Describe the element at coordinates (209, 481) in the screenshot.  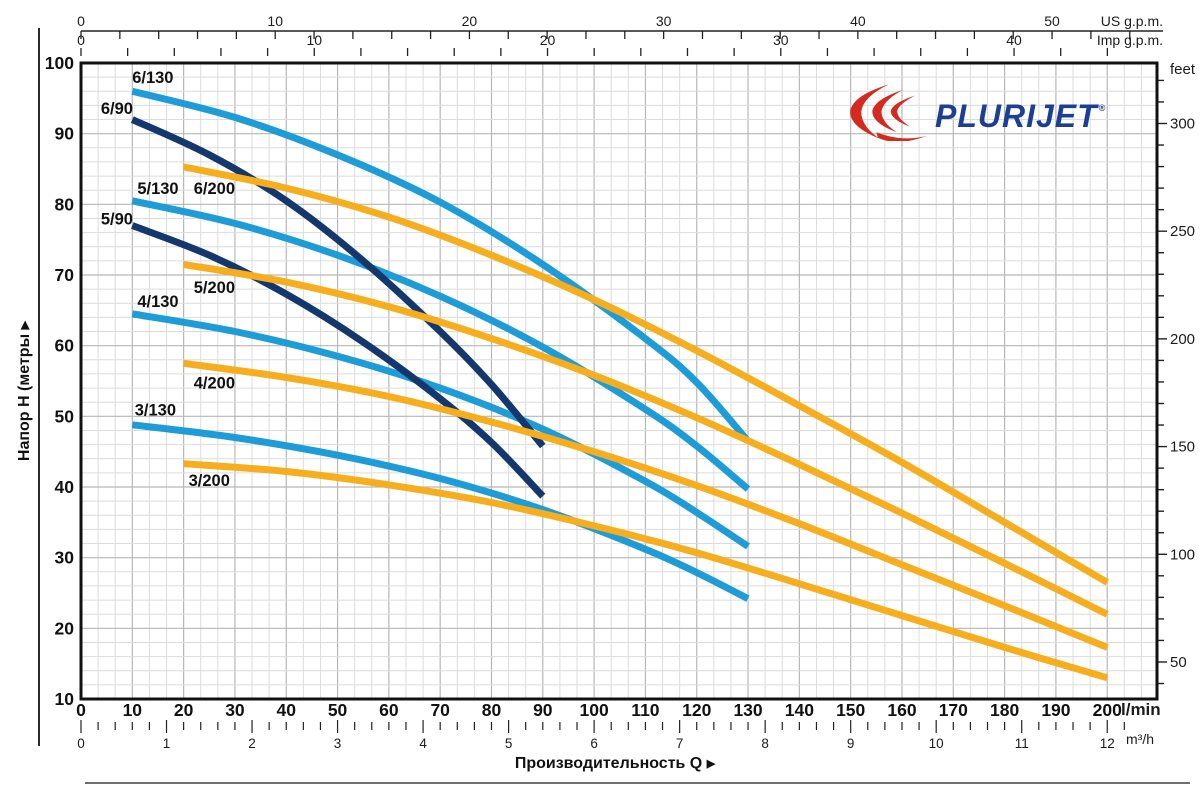
I see `curve-label-3-200: 3/200` at that location.